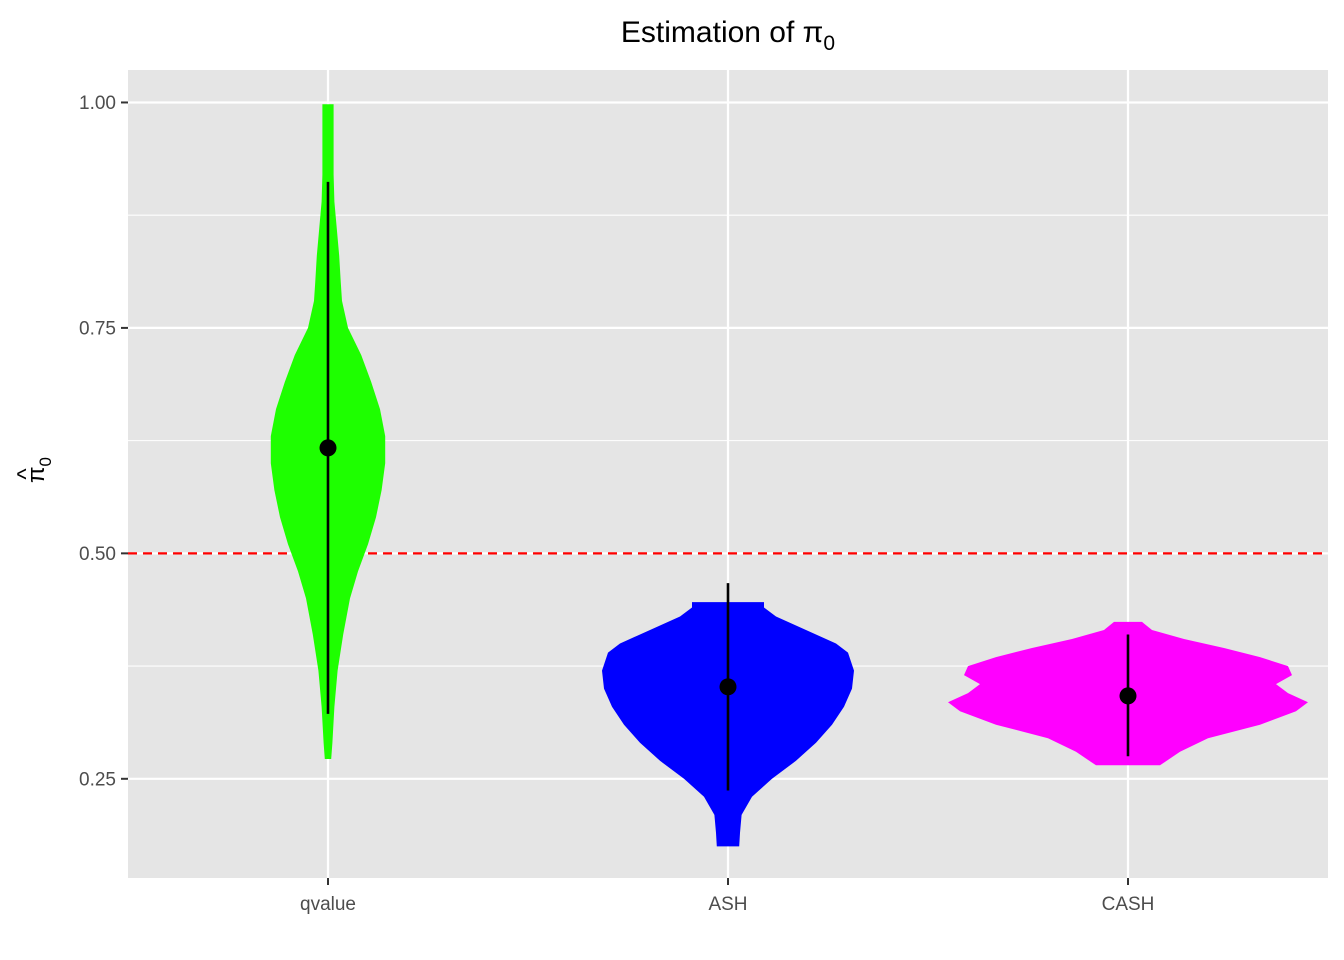  What do you see at coordinates (97, 328) in the screenshot?
I see `y-tick-label-2: 0.75` at bounding box center [97, 328].